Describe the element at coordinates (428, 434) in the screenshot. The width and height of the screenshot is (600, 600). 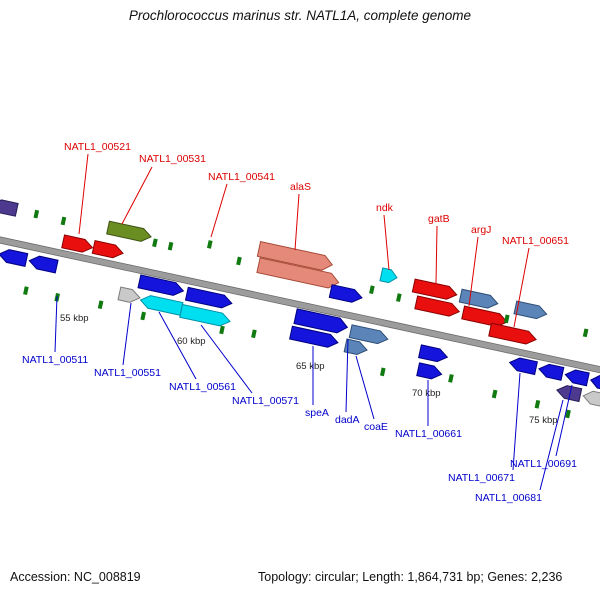
I see `gene-label-NATL1_00661: NATL1_00661` at that location.